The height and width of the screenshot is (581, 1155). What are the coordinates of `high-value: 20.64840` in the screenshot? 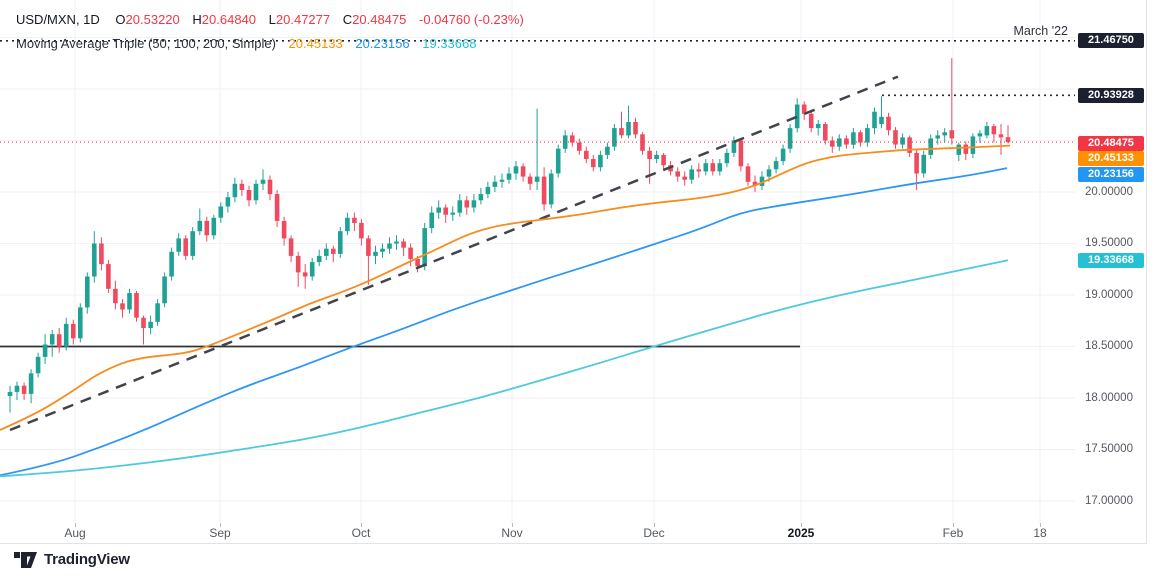 It's located at (229, 19).